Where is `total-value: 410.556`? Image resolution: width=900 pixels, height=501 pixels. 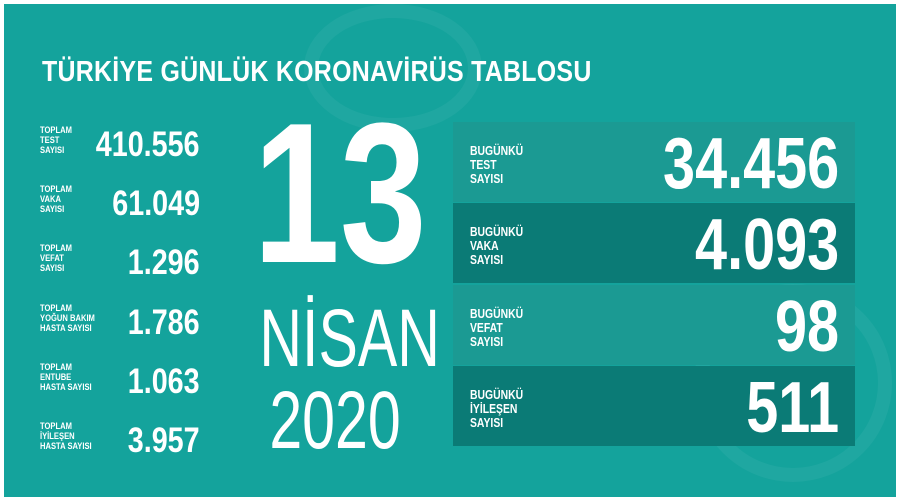
total-value: 410.556 is located at coordinates (148, 144).